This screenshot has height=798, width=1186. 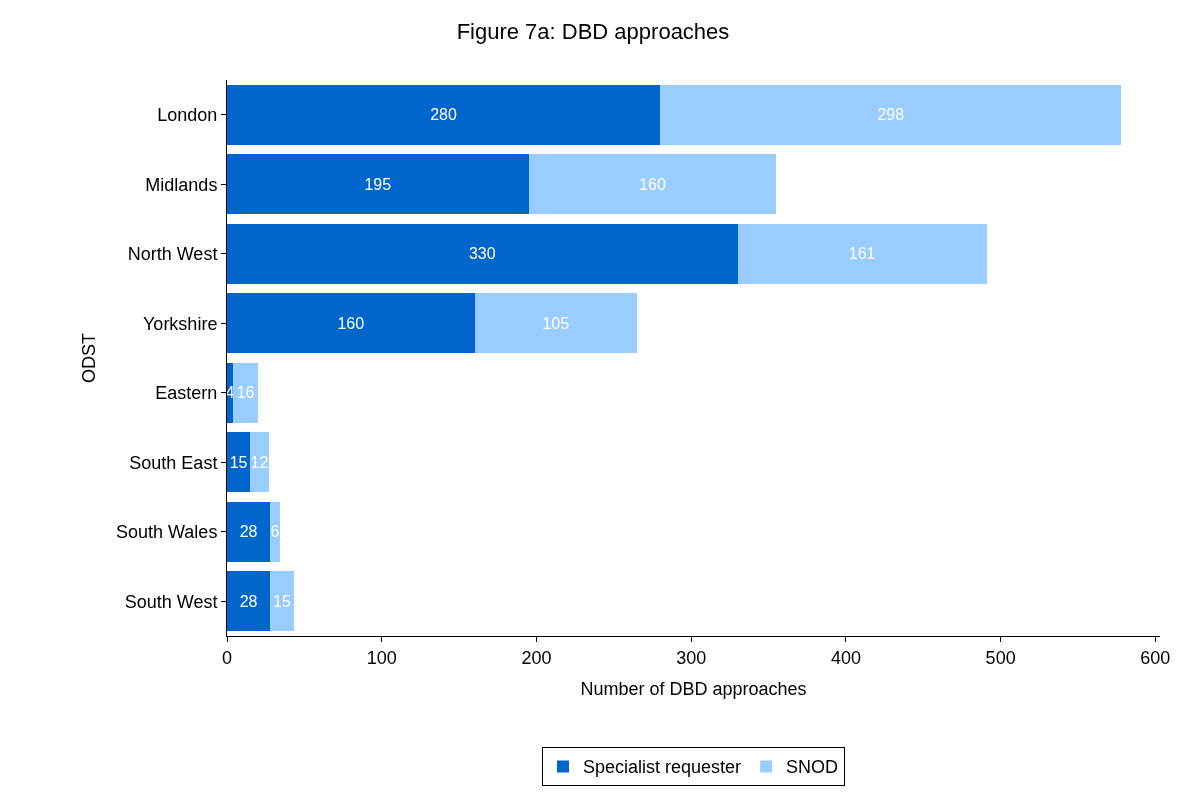 What do you see at coordinates (1000, 657) in the screenshot?
I see `x-tick-label: 500` at bounding box center [1000, 657].